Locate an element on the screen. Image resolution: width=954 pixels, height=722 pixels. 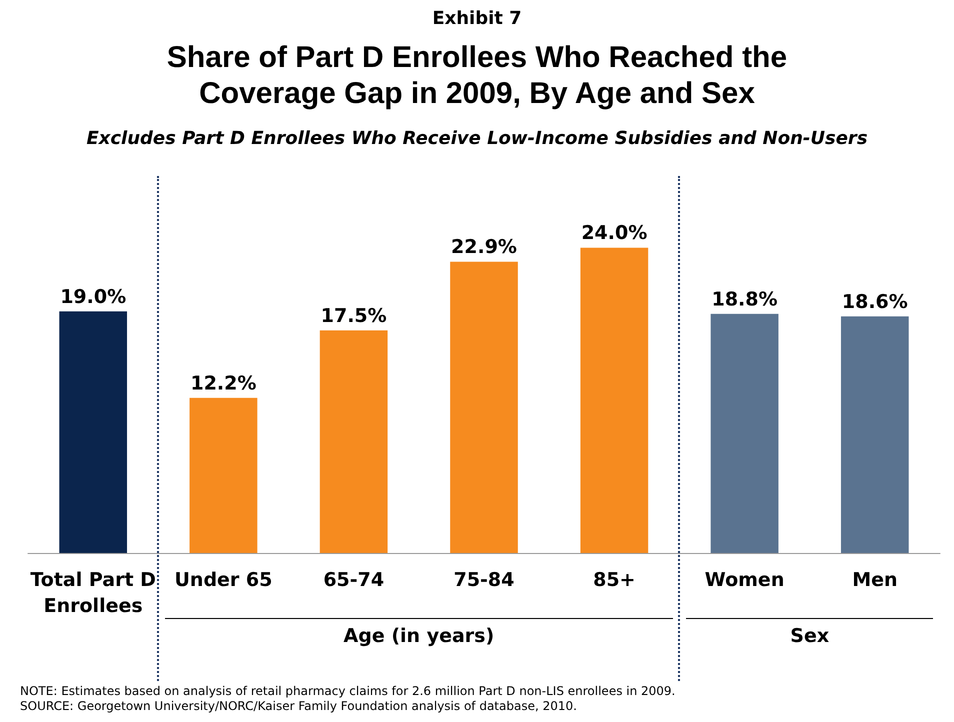
chart-title: Share of Part D Enrollees Who Reached the Coverage Gap in 2009, By Age and Sex is located at coordinates (477, 76).